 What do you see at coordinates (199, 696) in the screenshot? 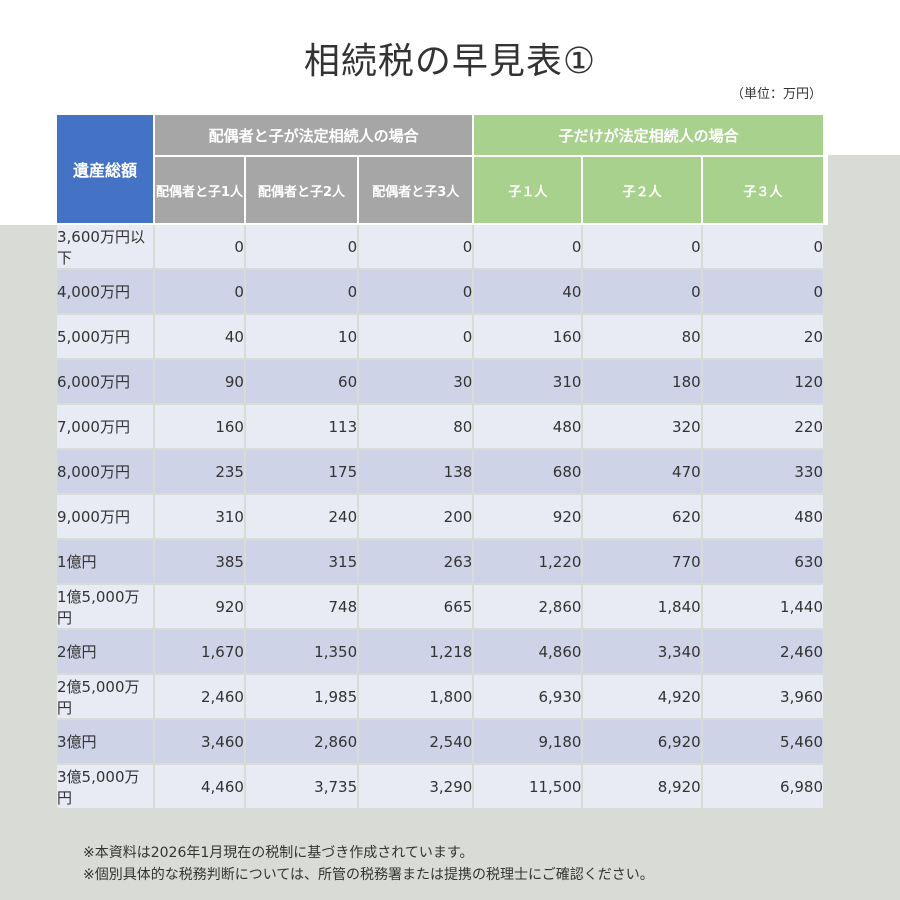
I see `row-value-col-1: 2,460` at bounding box center [199, 696].